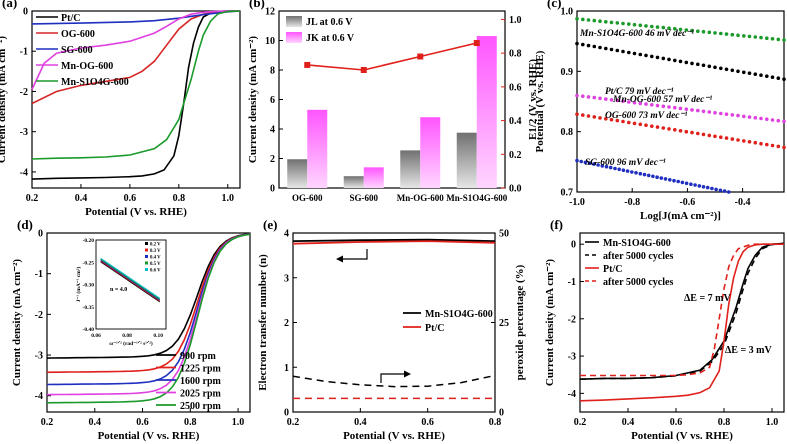  I want to click on x-tick-label: 0.2, so click(32, 198).